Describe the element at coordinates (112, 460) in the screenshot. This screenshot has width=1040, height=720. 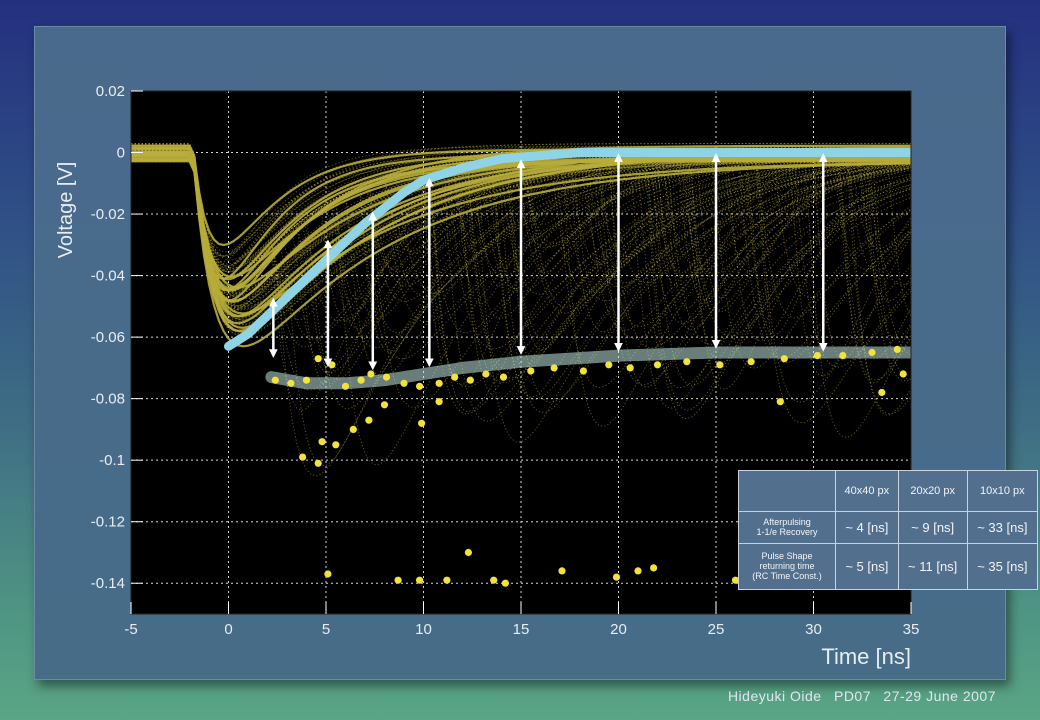
I see `y-tick-label: -0.1` at that location.